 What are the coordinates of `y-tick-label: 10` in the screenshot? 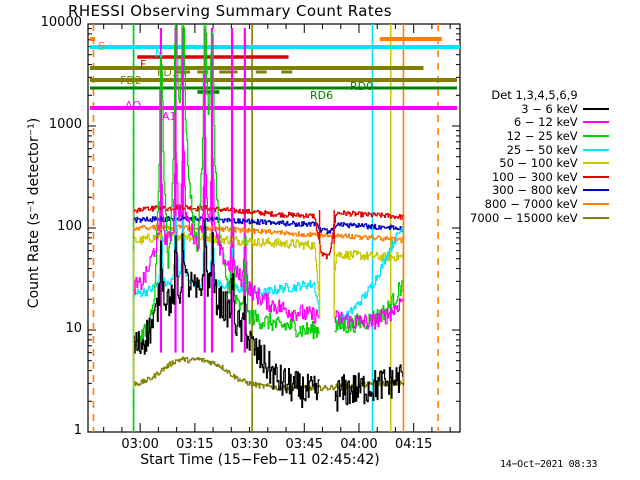 It's located at (73, 328).